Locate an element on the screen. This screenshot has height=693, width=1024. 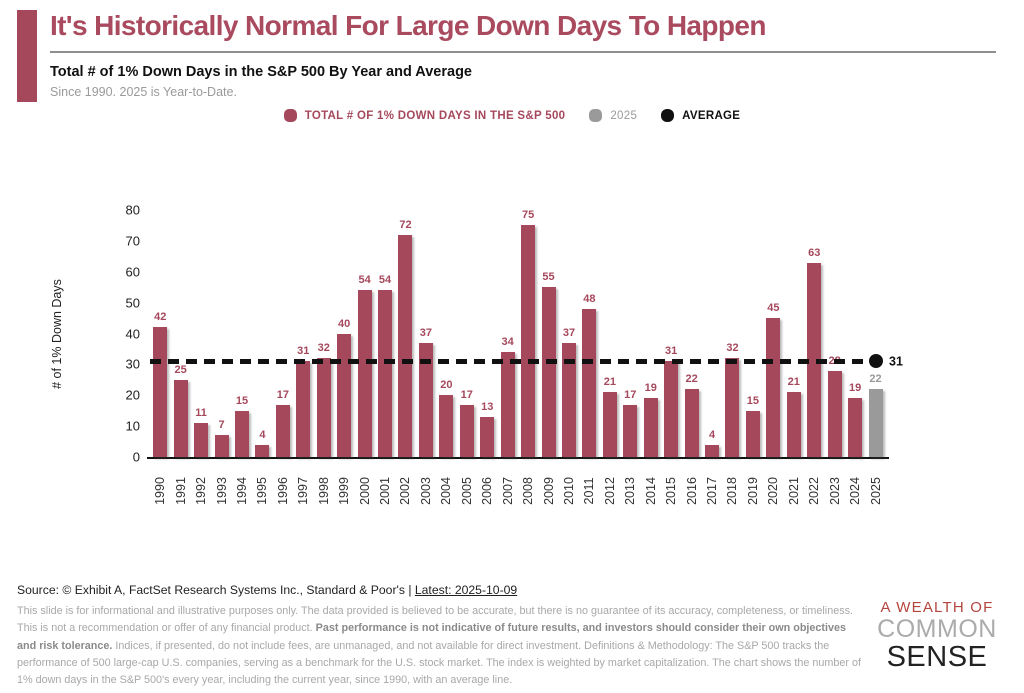
bar-2008 is located at coordinates (528, 341).